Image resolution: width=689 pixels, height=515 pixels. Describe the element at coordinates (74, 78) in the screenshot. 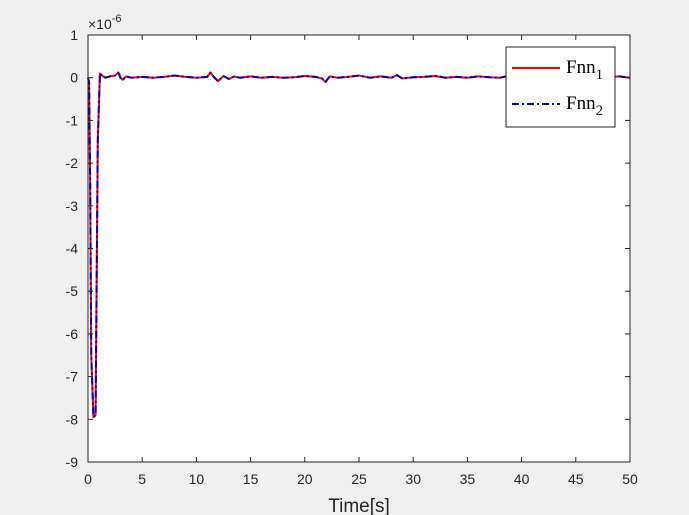

I see `y-tick-label: 0` at that location.